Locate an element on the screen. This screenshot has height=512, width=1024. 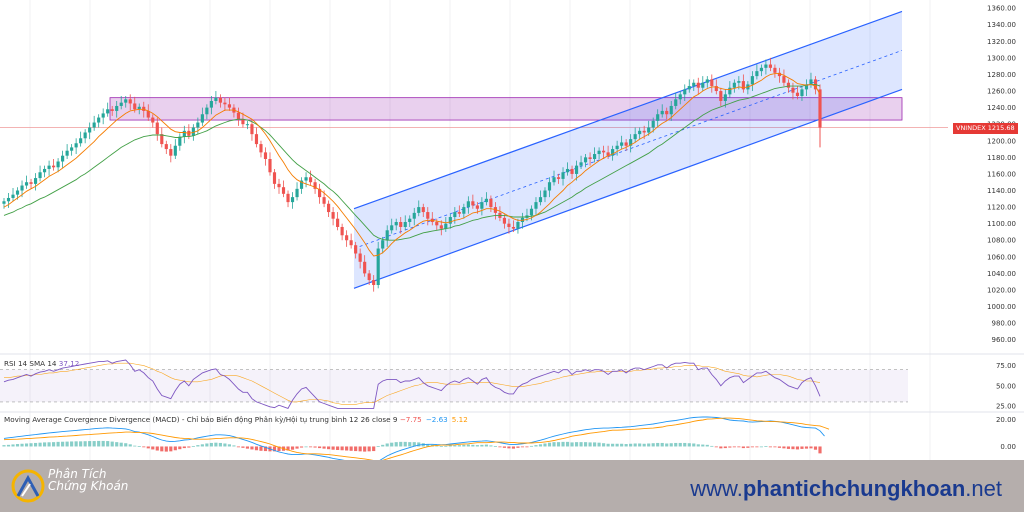
price-tick-label: 1260.00 is located at coordinates (1001, 92).